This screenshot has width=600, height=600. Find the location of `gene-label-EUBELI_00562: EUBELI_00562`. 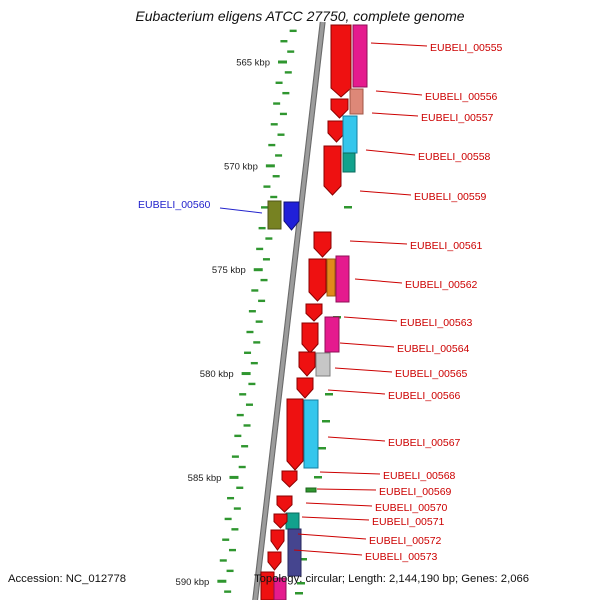

gene-label-EUBELI_00562: EUBELI_00562 is located at coordinates (441, 285).